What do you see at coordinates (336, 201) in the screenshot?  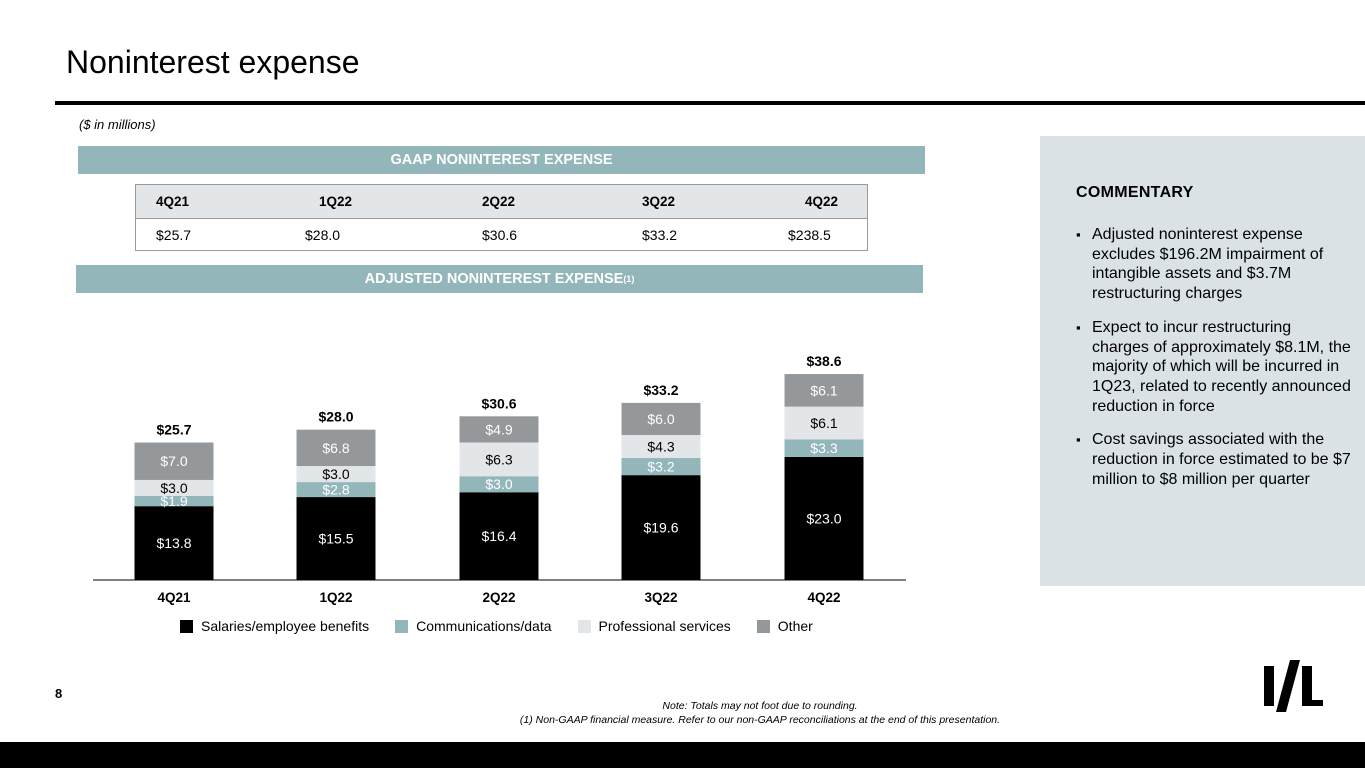 I see `gaap-col-1q22: 1Q22` at bounding box center [336, 201].